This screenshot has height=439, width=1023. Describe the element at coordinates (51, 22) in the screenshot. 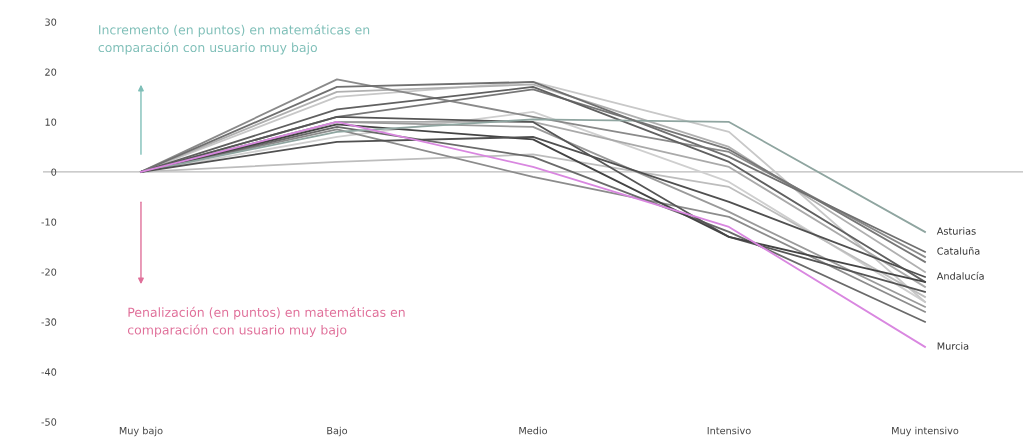

I see `y-tick-label: 30` at that location.